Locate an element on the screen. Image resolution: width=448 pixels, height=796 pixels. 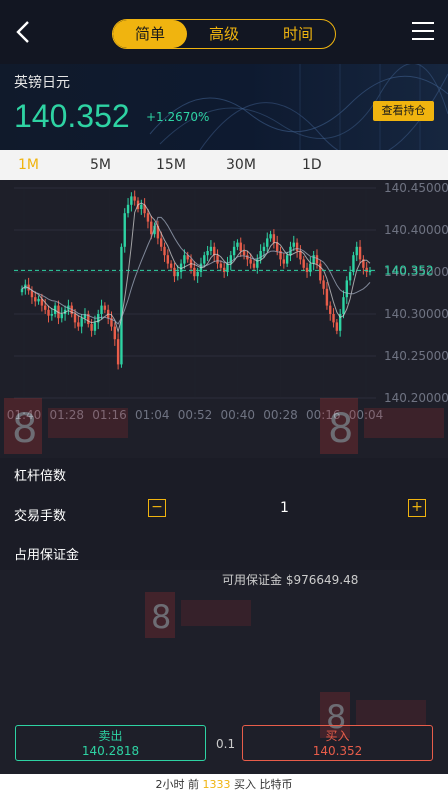
tab-time: 时间 is located at coordinates (297, 34).